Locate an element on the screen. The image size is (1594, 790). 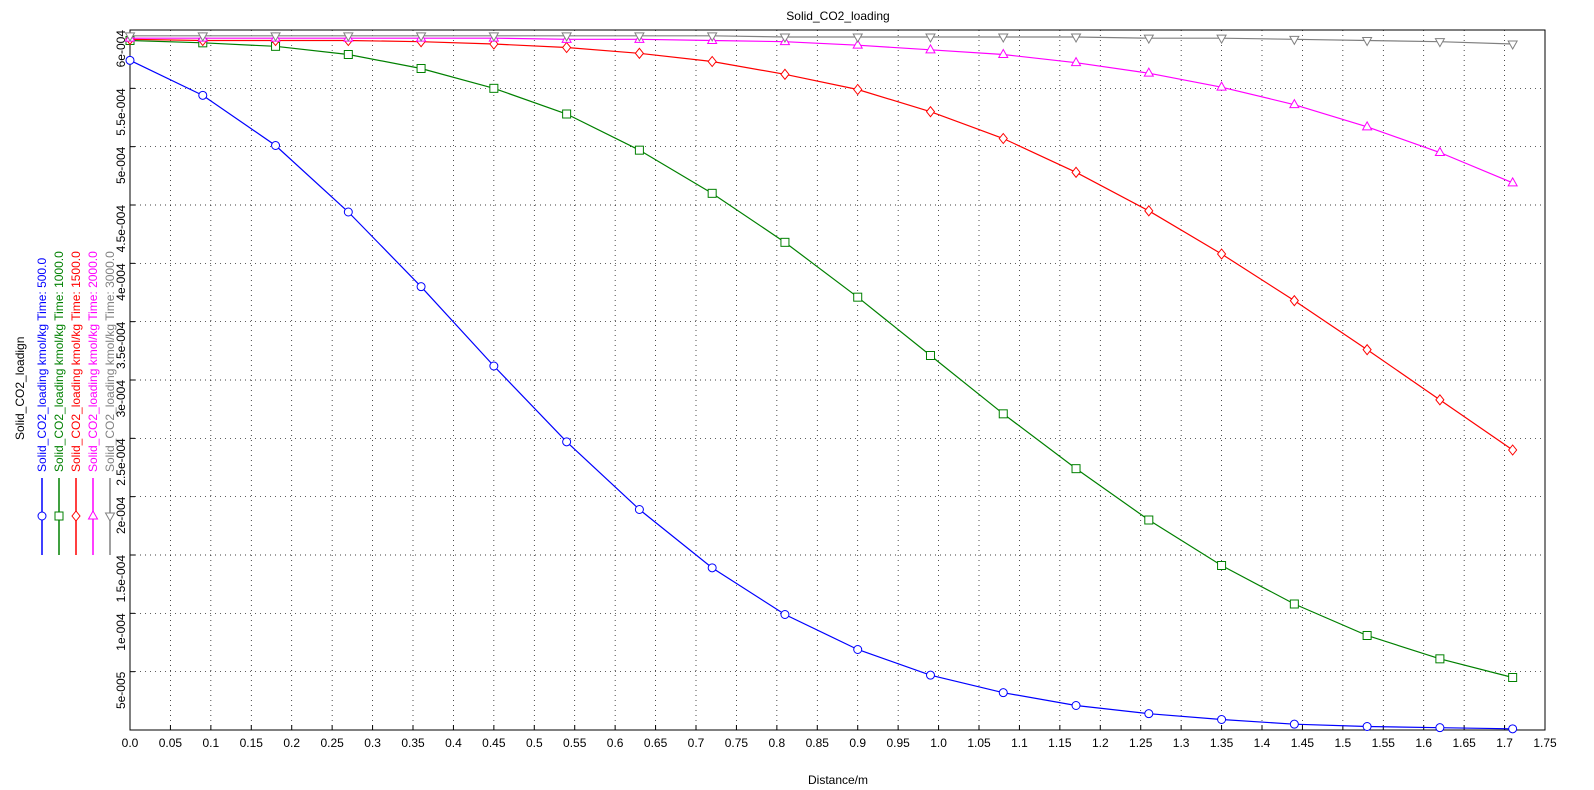
x-tick-label: 0.9 is located at coordinates (857, 743).